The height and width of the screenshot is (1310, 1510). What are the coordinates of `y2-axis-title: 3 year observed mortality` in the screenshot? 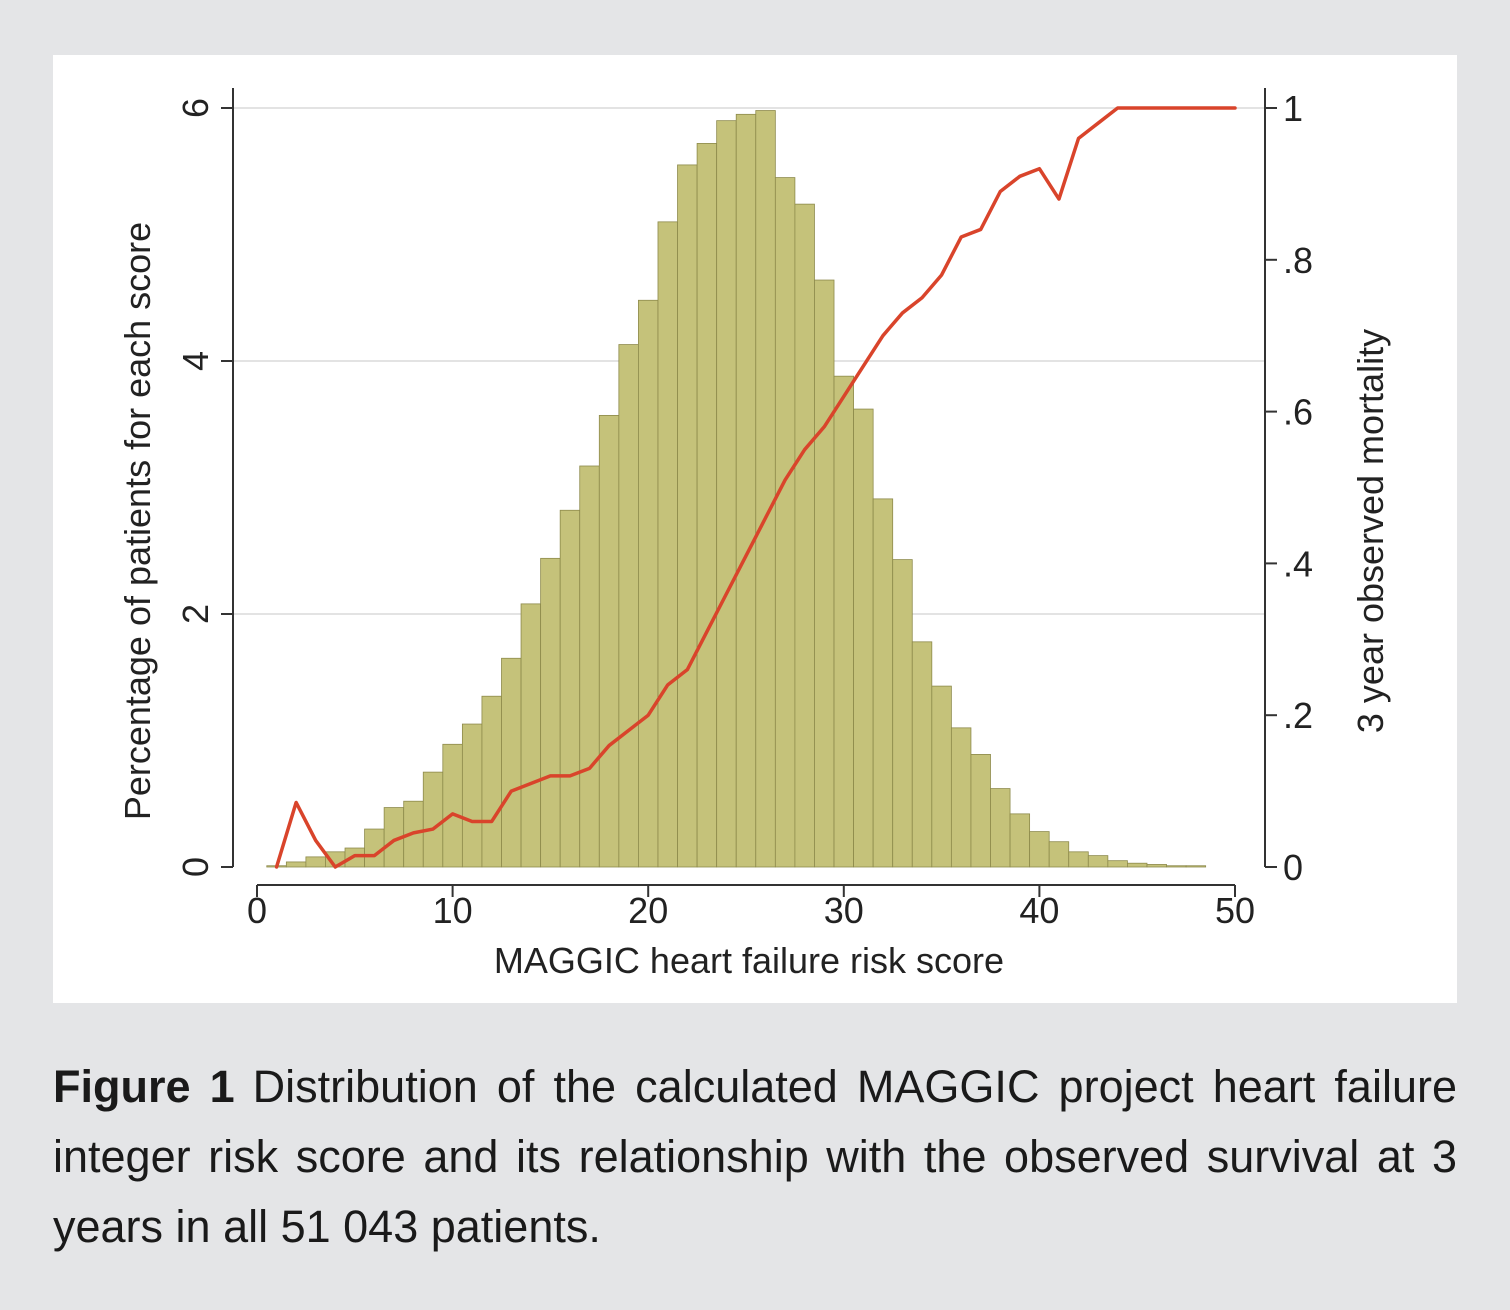 It's located at (1370, 531).